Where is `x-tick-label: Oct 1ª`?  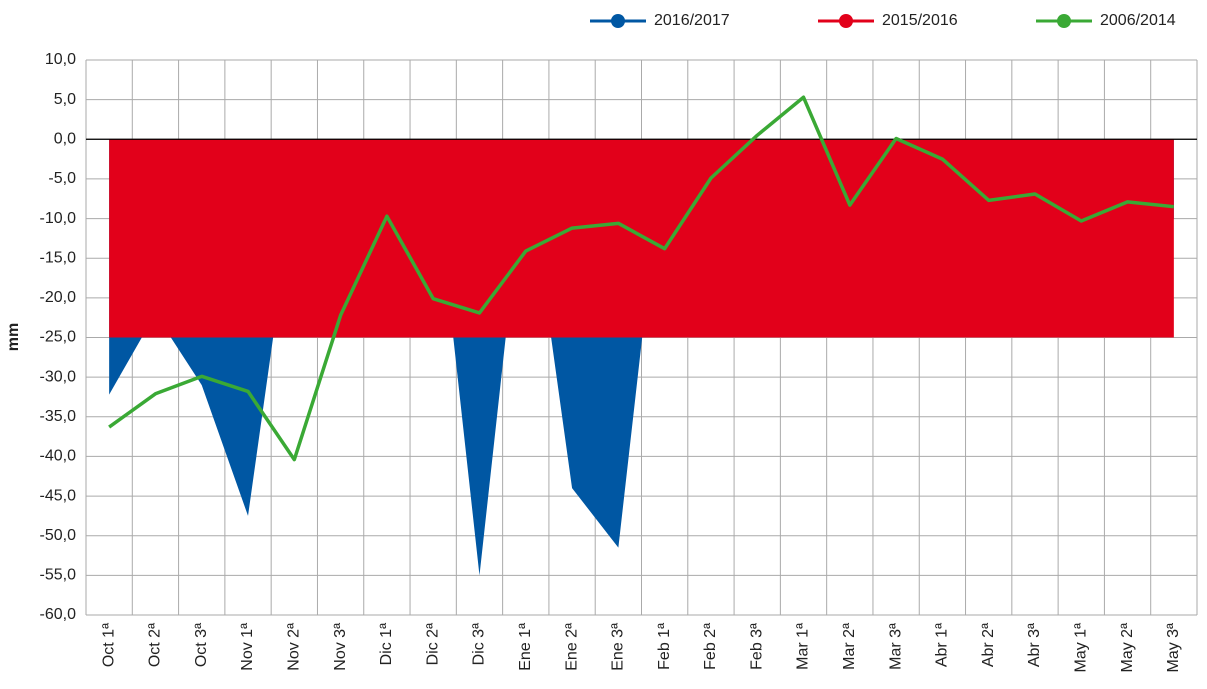
x-tick-label: Oct 1ª is located at coordinates (108, 645).